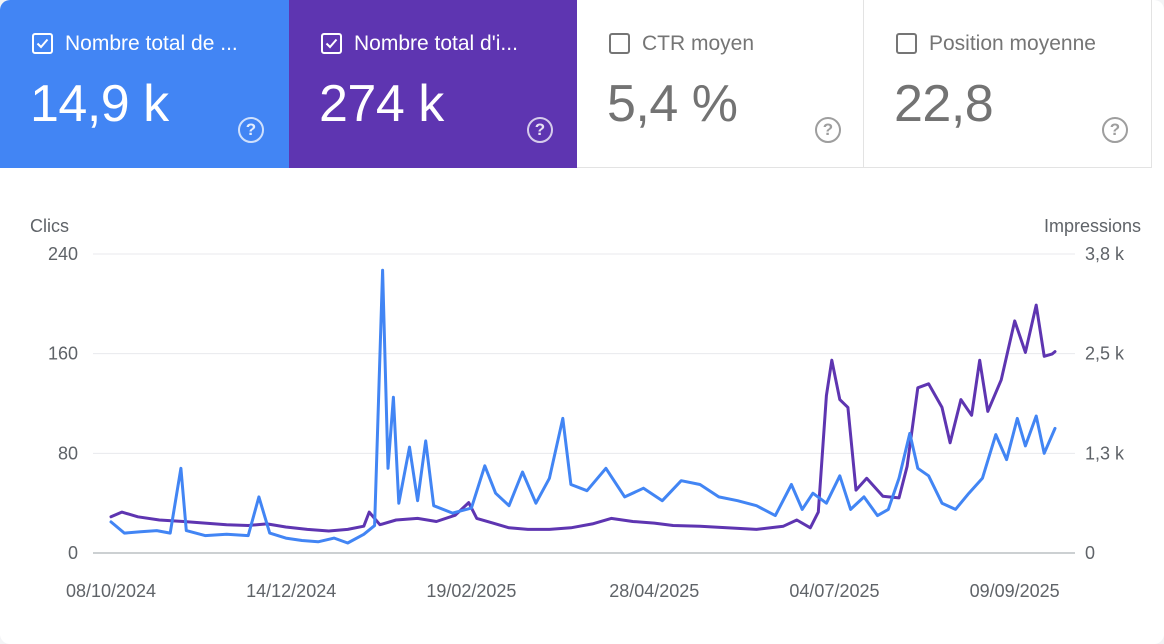 This screenshot has height=644, width=1164. Describe the element at coordinates (672, 104) in the screenshot. I see `ctr-value: 5,4 %` at that location.